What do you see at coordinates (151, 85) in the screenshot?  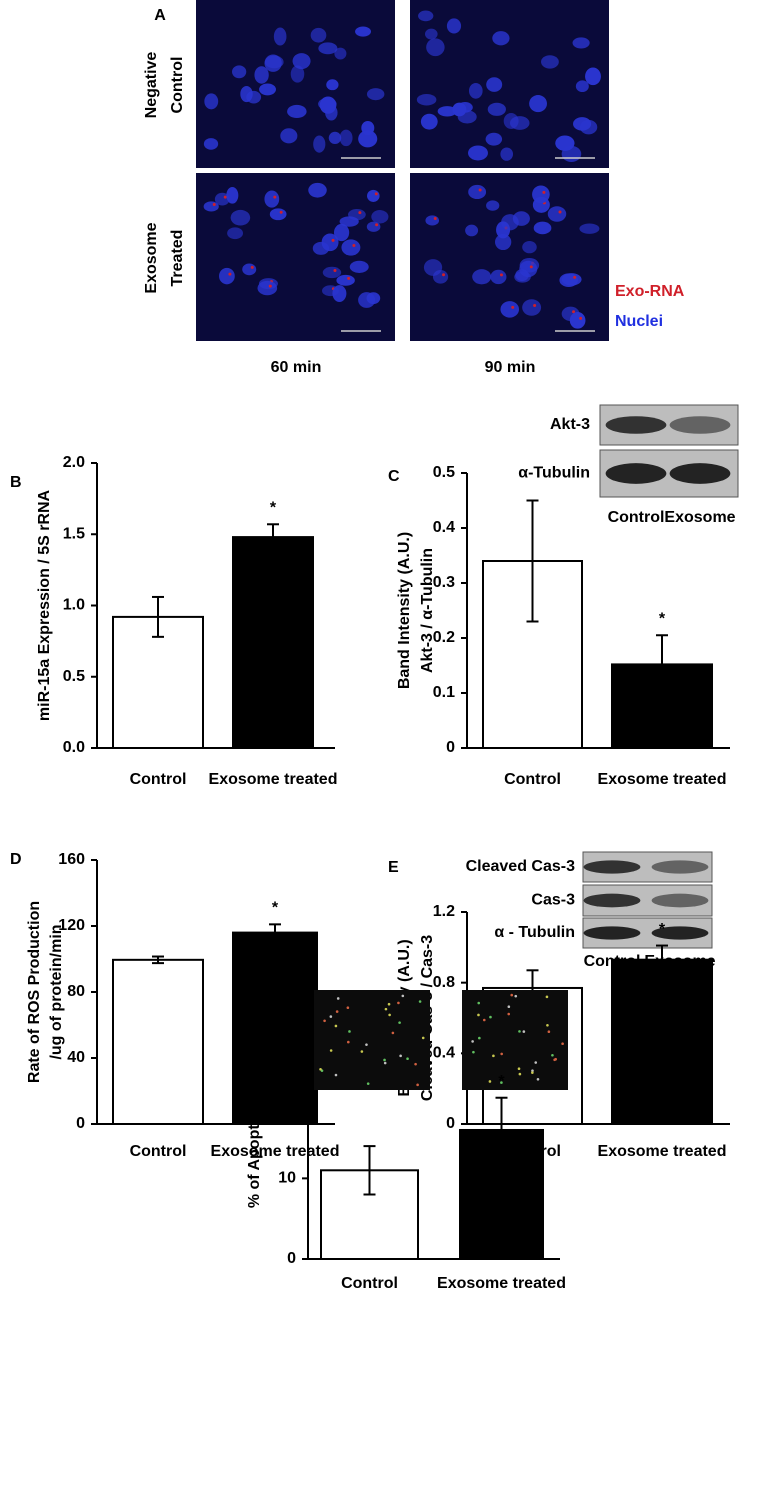 I see `row-label: Negative` at bounding box center [151, 85].